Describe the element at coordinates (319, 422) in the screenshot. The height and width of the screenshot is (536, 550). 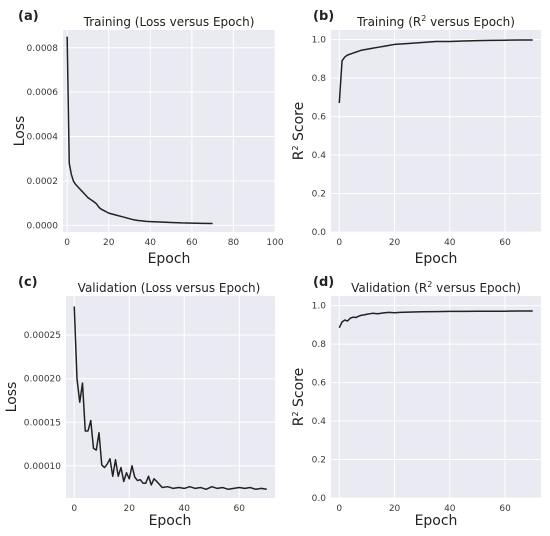
I see `y-tick-d-2: 0.4` at that location.